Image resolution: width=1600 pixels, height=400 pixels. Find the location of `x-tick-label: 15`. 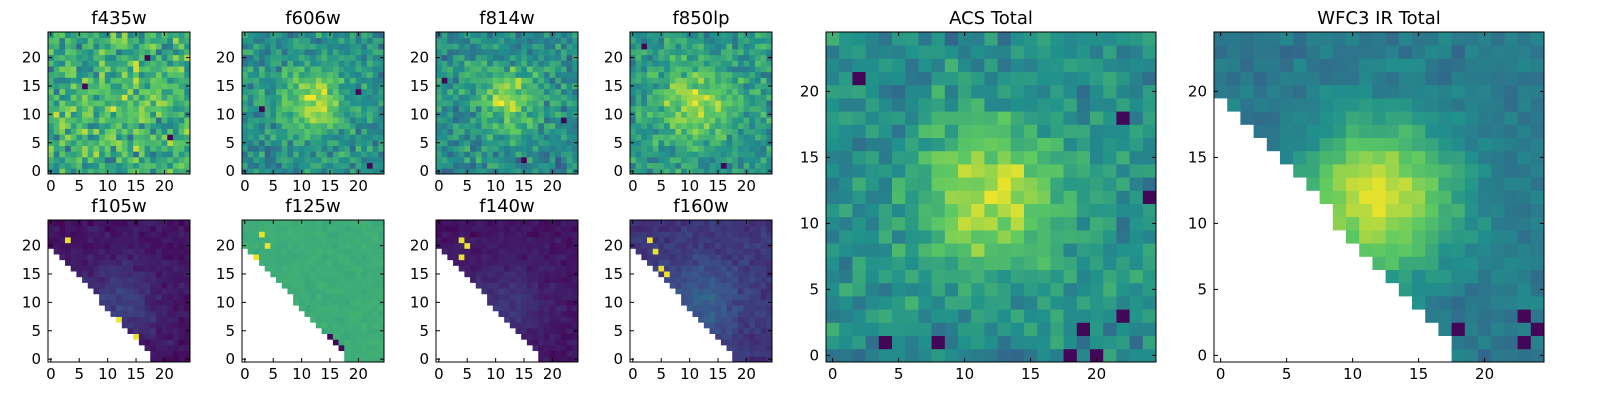

x-tick-label: 15 is located at coordinates (523, 186).